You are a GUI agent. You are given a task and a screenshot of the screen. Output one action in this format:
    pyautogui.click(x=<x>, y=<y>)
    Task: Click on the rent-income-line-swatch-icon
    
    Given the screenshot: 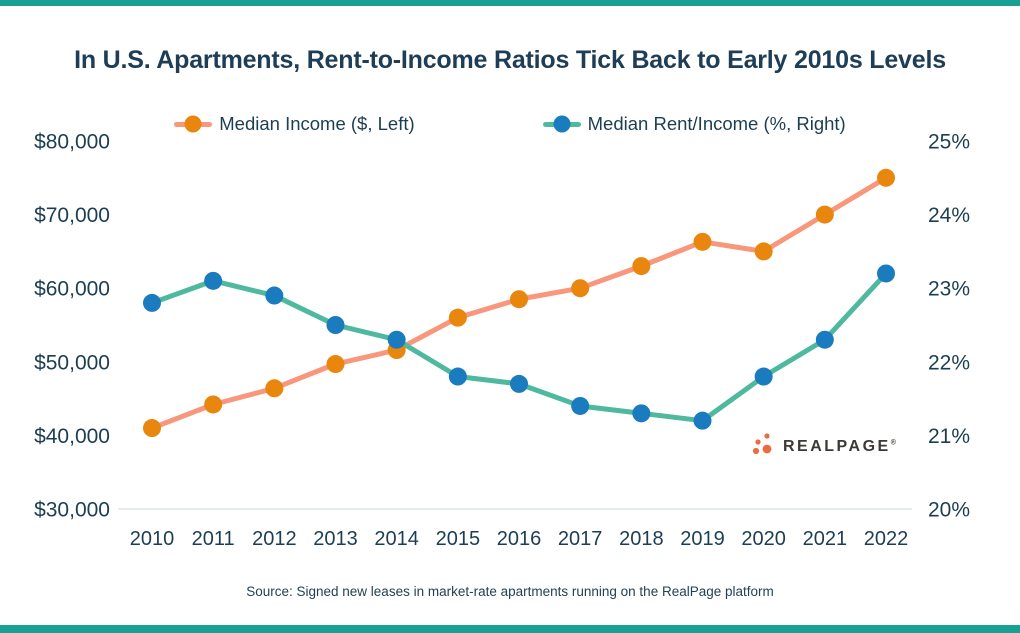 What is the action you would take?
    pyautogui.click(x=561, y=124)
    